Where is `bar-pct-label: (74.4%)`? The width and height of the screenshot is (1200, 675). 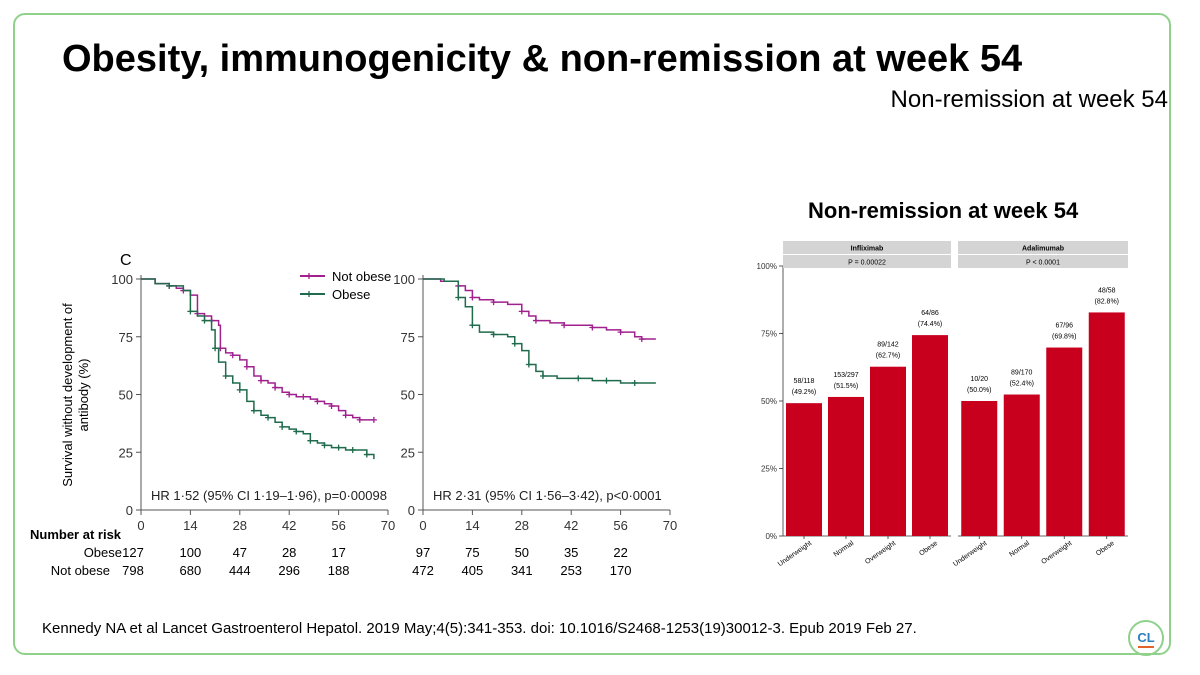
bar-pct-label: (74.4%) is located at coordinates (930, 324).